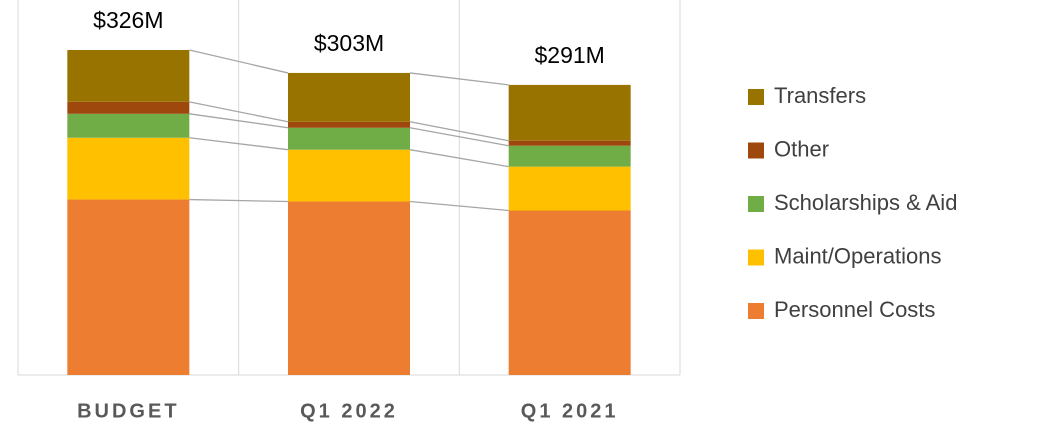  What do you see at coordinates (801, 148) in the screenshot?
I see `legend-label: Other` at bounding box center [801, 148].